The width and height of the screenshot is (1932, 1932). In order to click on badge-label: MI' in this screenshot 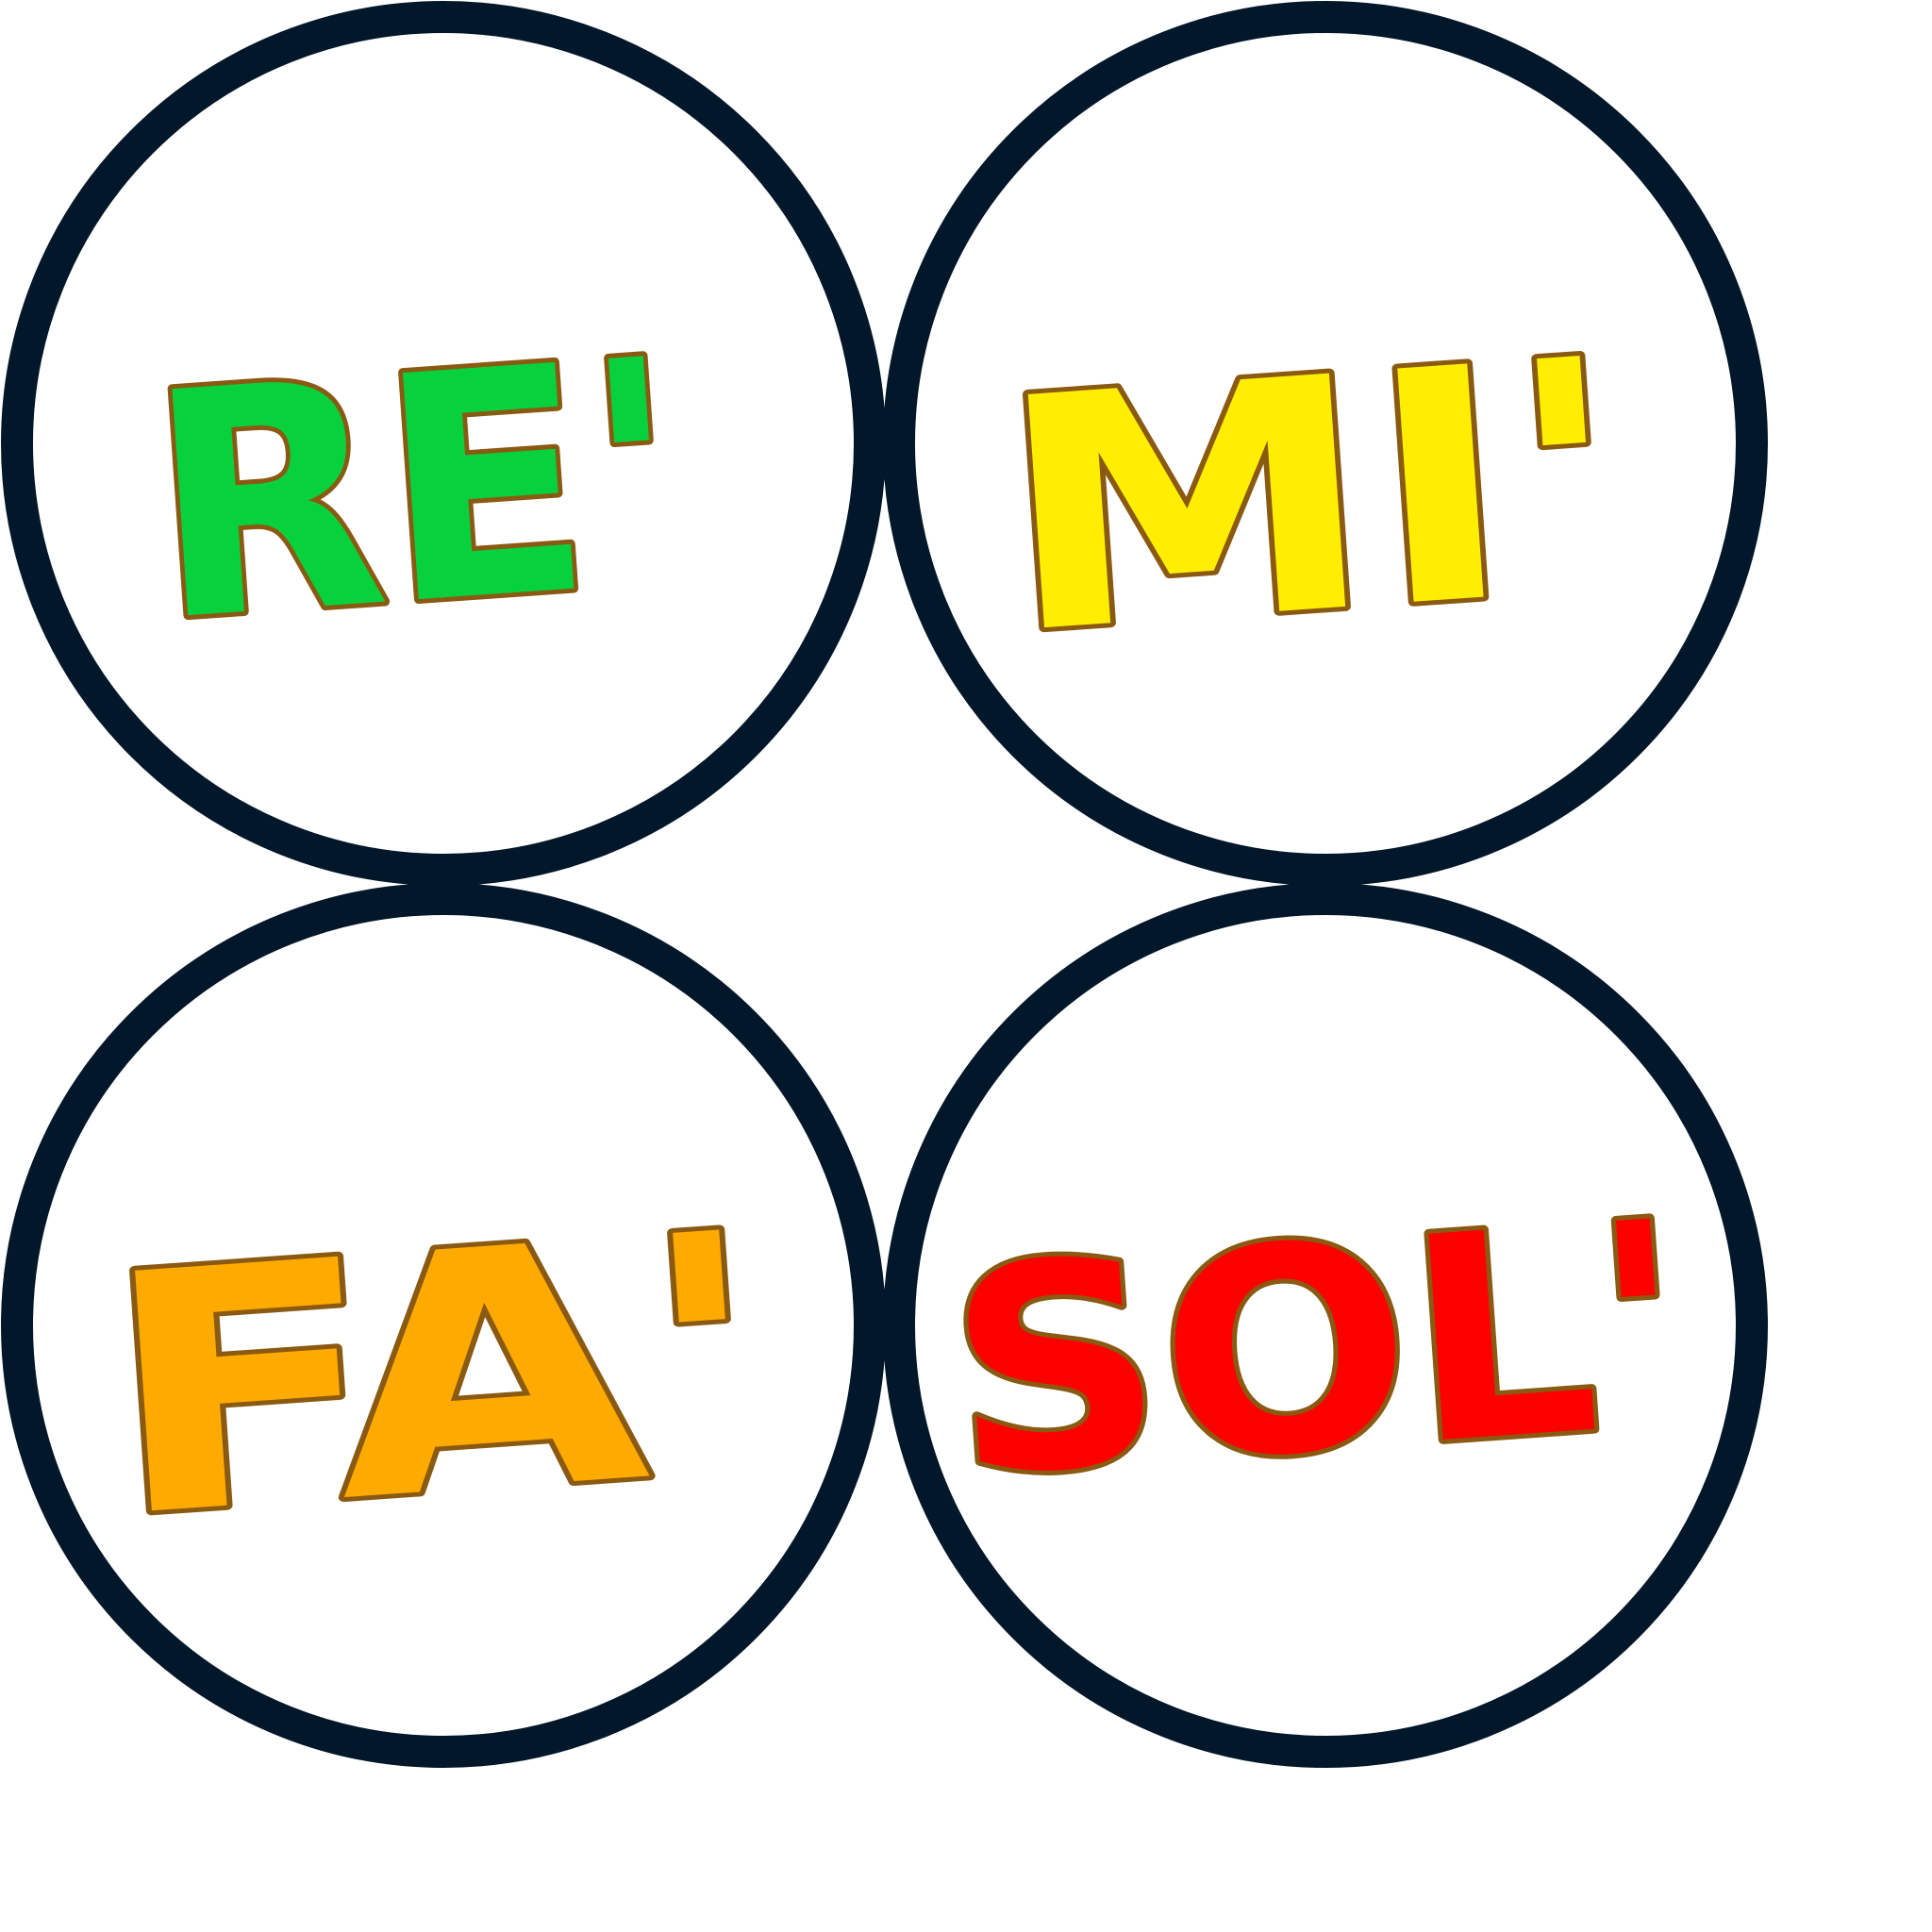, I will do `click(1314, 498)`.